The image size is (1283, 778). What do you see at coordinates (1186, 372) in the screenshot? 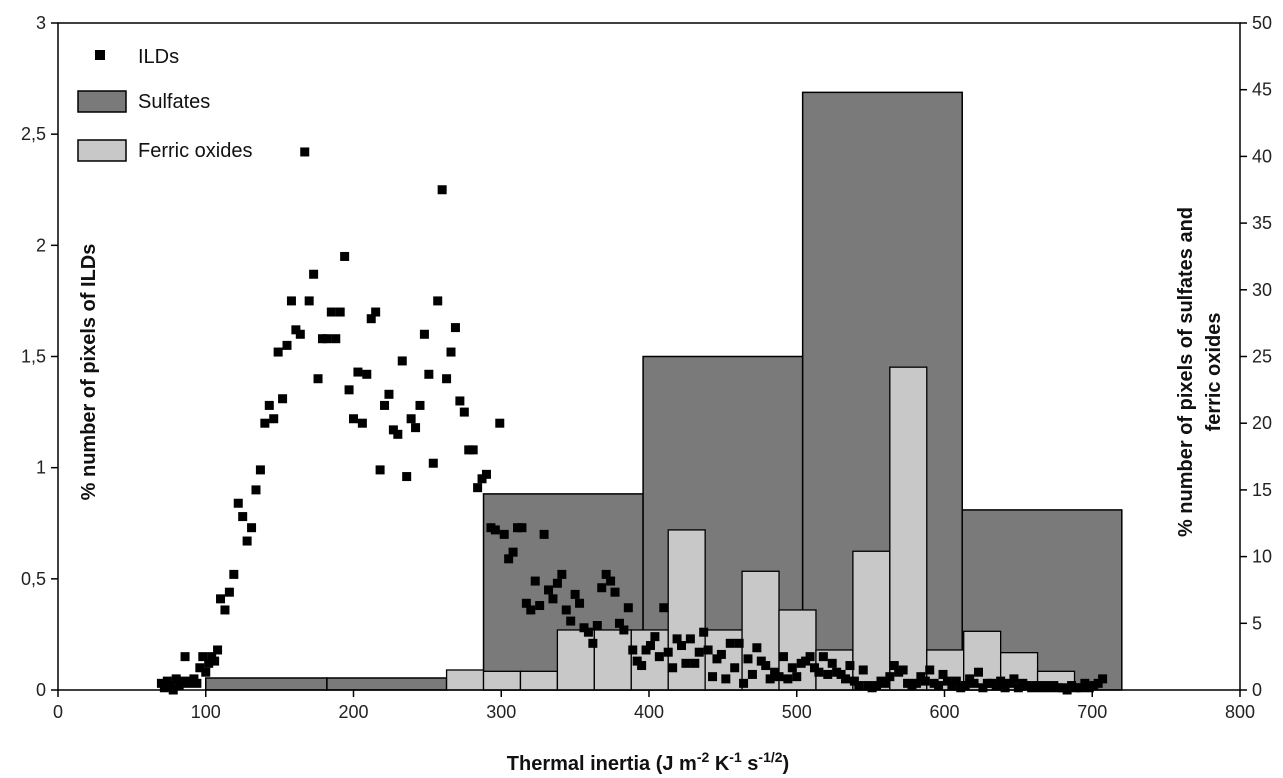
I see `right-y-axis-title-line1: % number of pixels of sulfates and` at bounding box center [1186, 372].